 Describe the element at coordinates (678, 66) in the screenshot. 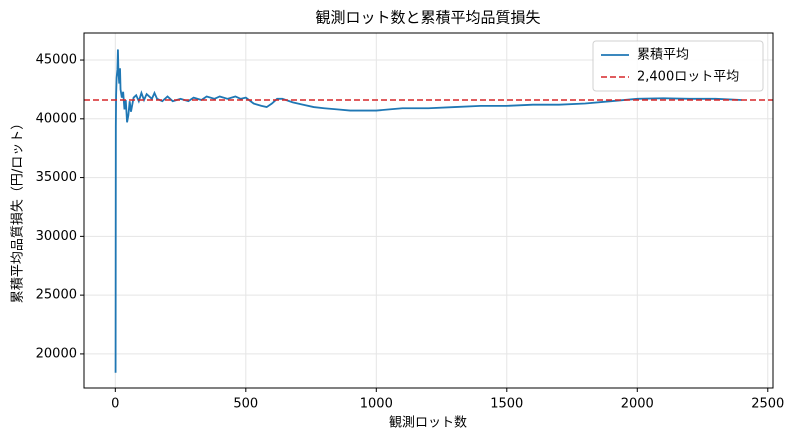

I see `legend-box` at that location.